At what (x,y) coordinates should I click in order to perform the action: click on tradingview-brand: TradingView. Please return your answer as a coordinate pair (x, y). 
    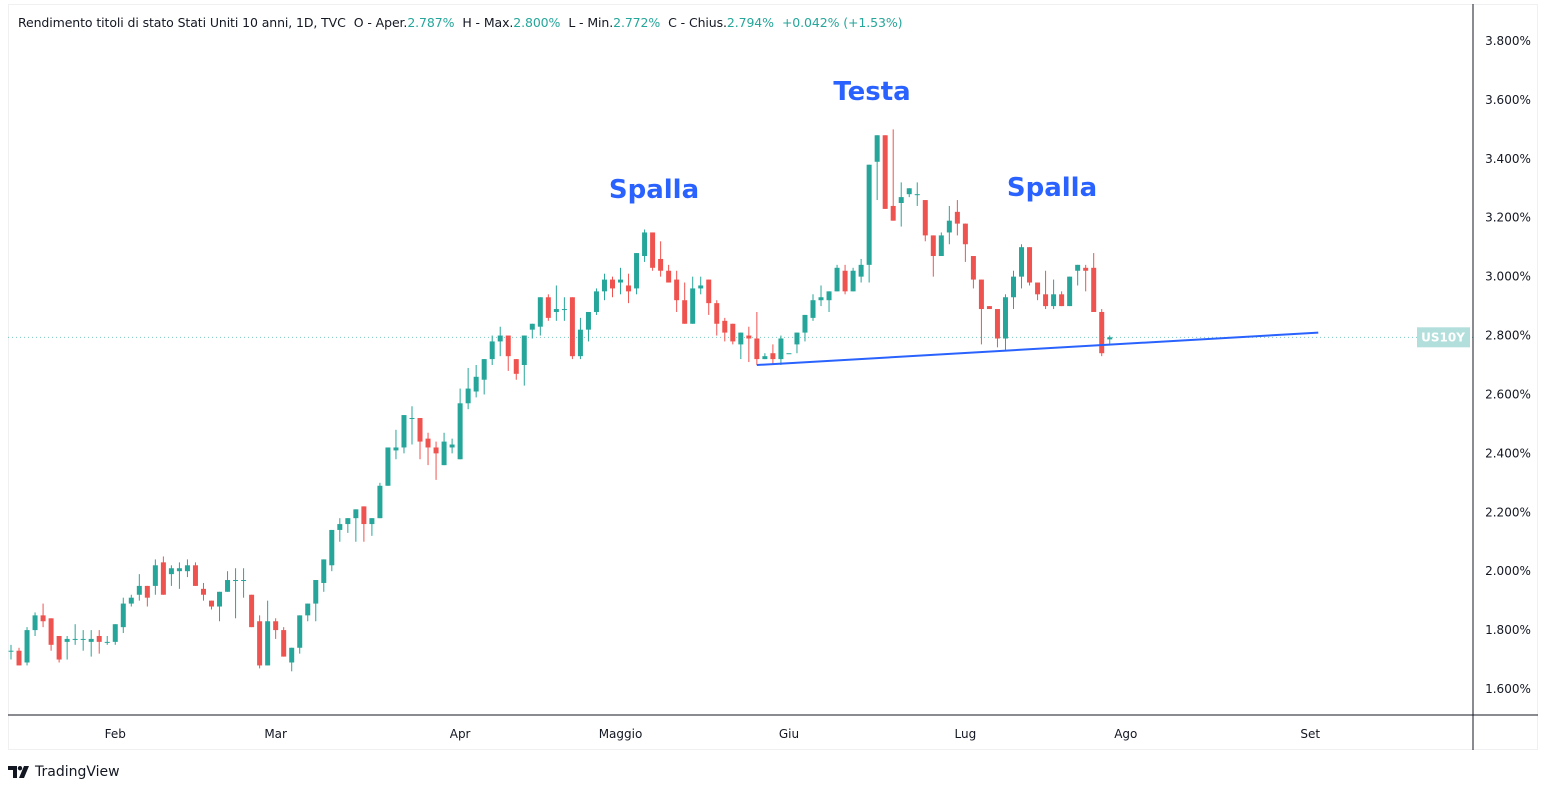
    Looking at the image, I should click on (64, 772).